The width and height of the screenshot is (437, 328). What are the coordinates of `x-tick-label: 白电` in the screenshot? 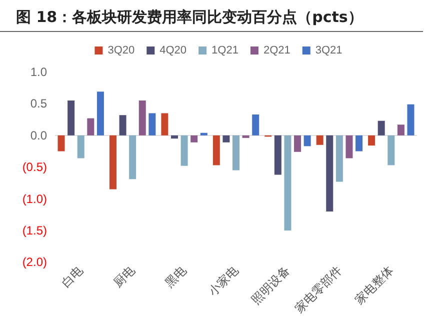 It's located at (72, 276).